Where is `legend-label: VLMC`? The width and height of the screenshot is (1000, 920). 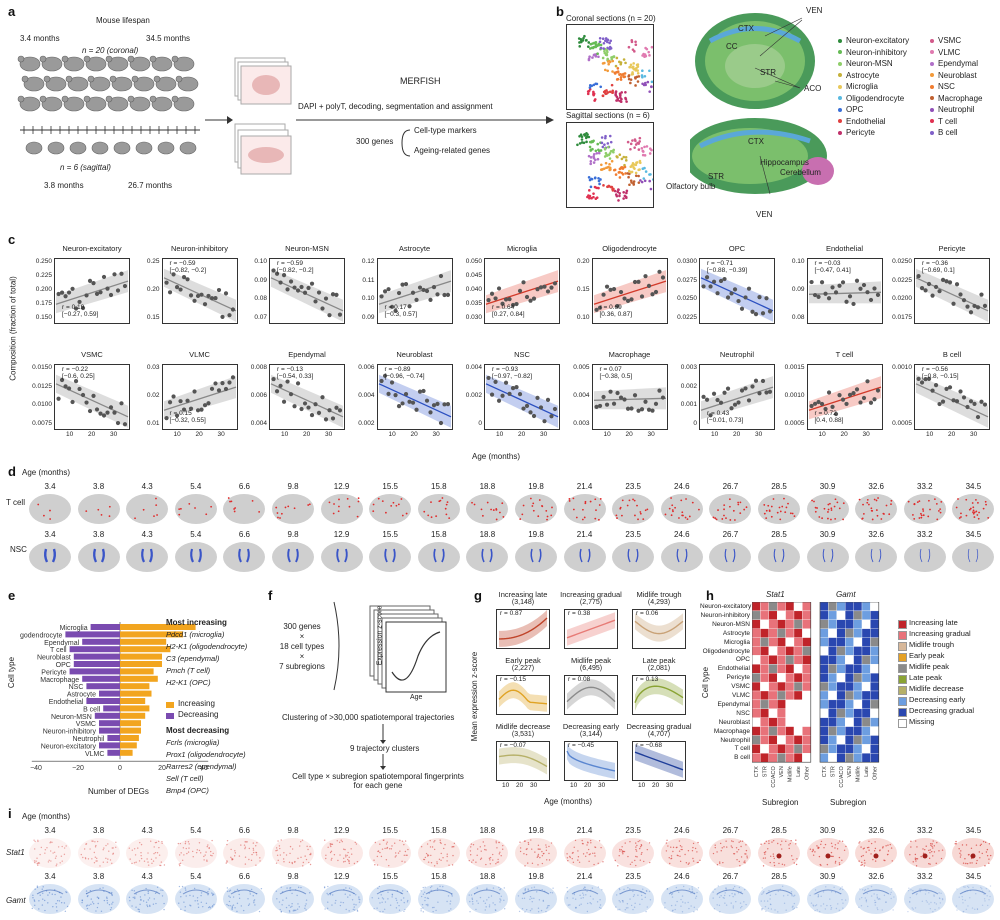
legend-label: VLMC is located at coordinates (949, 52).